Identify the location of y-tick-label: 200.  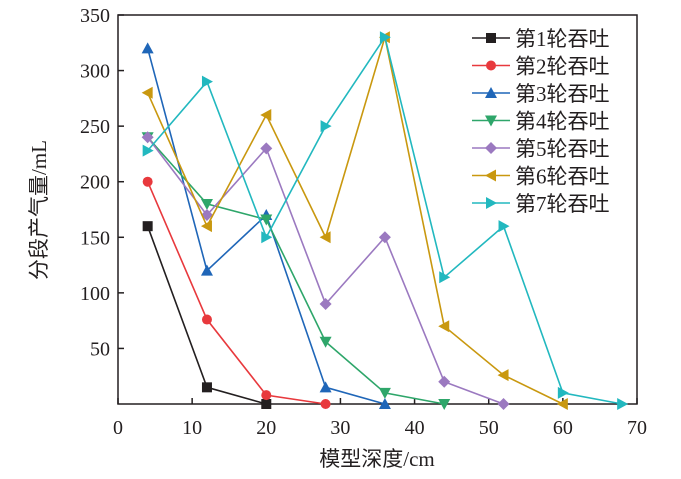
(95, 183).